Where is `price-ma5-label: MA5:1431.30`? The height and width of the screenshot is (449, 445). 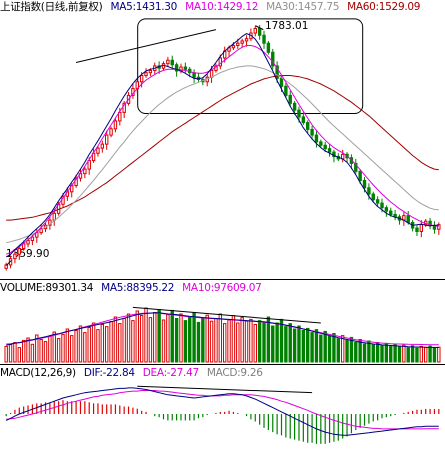 price-ma5-label: MA5:1431.30 is located at coordinates (144, 7).